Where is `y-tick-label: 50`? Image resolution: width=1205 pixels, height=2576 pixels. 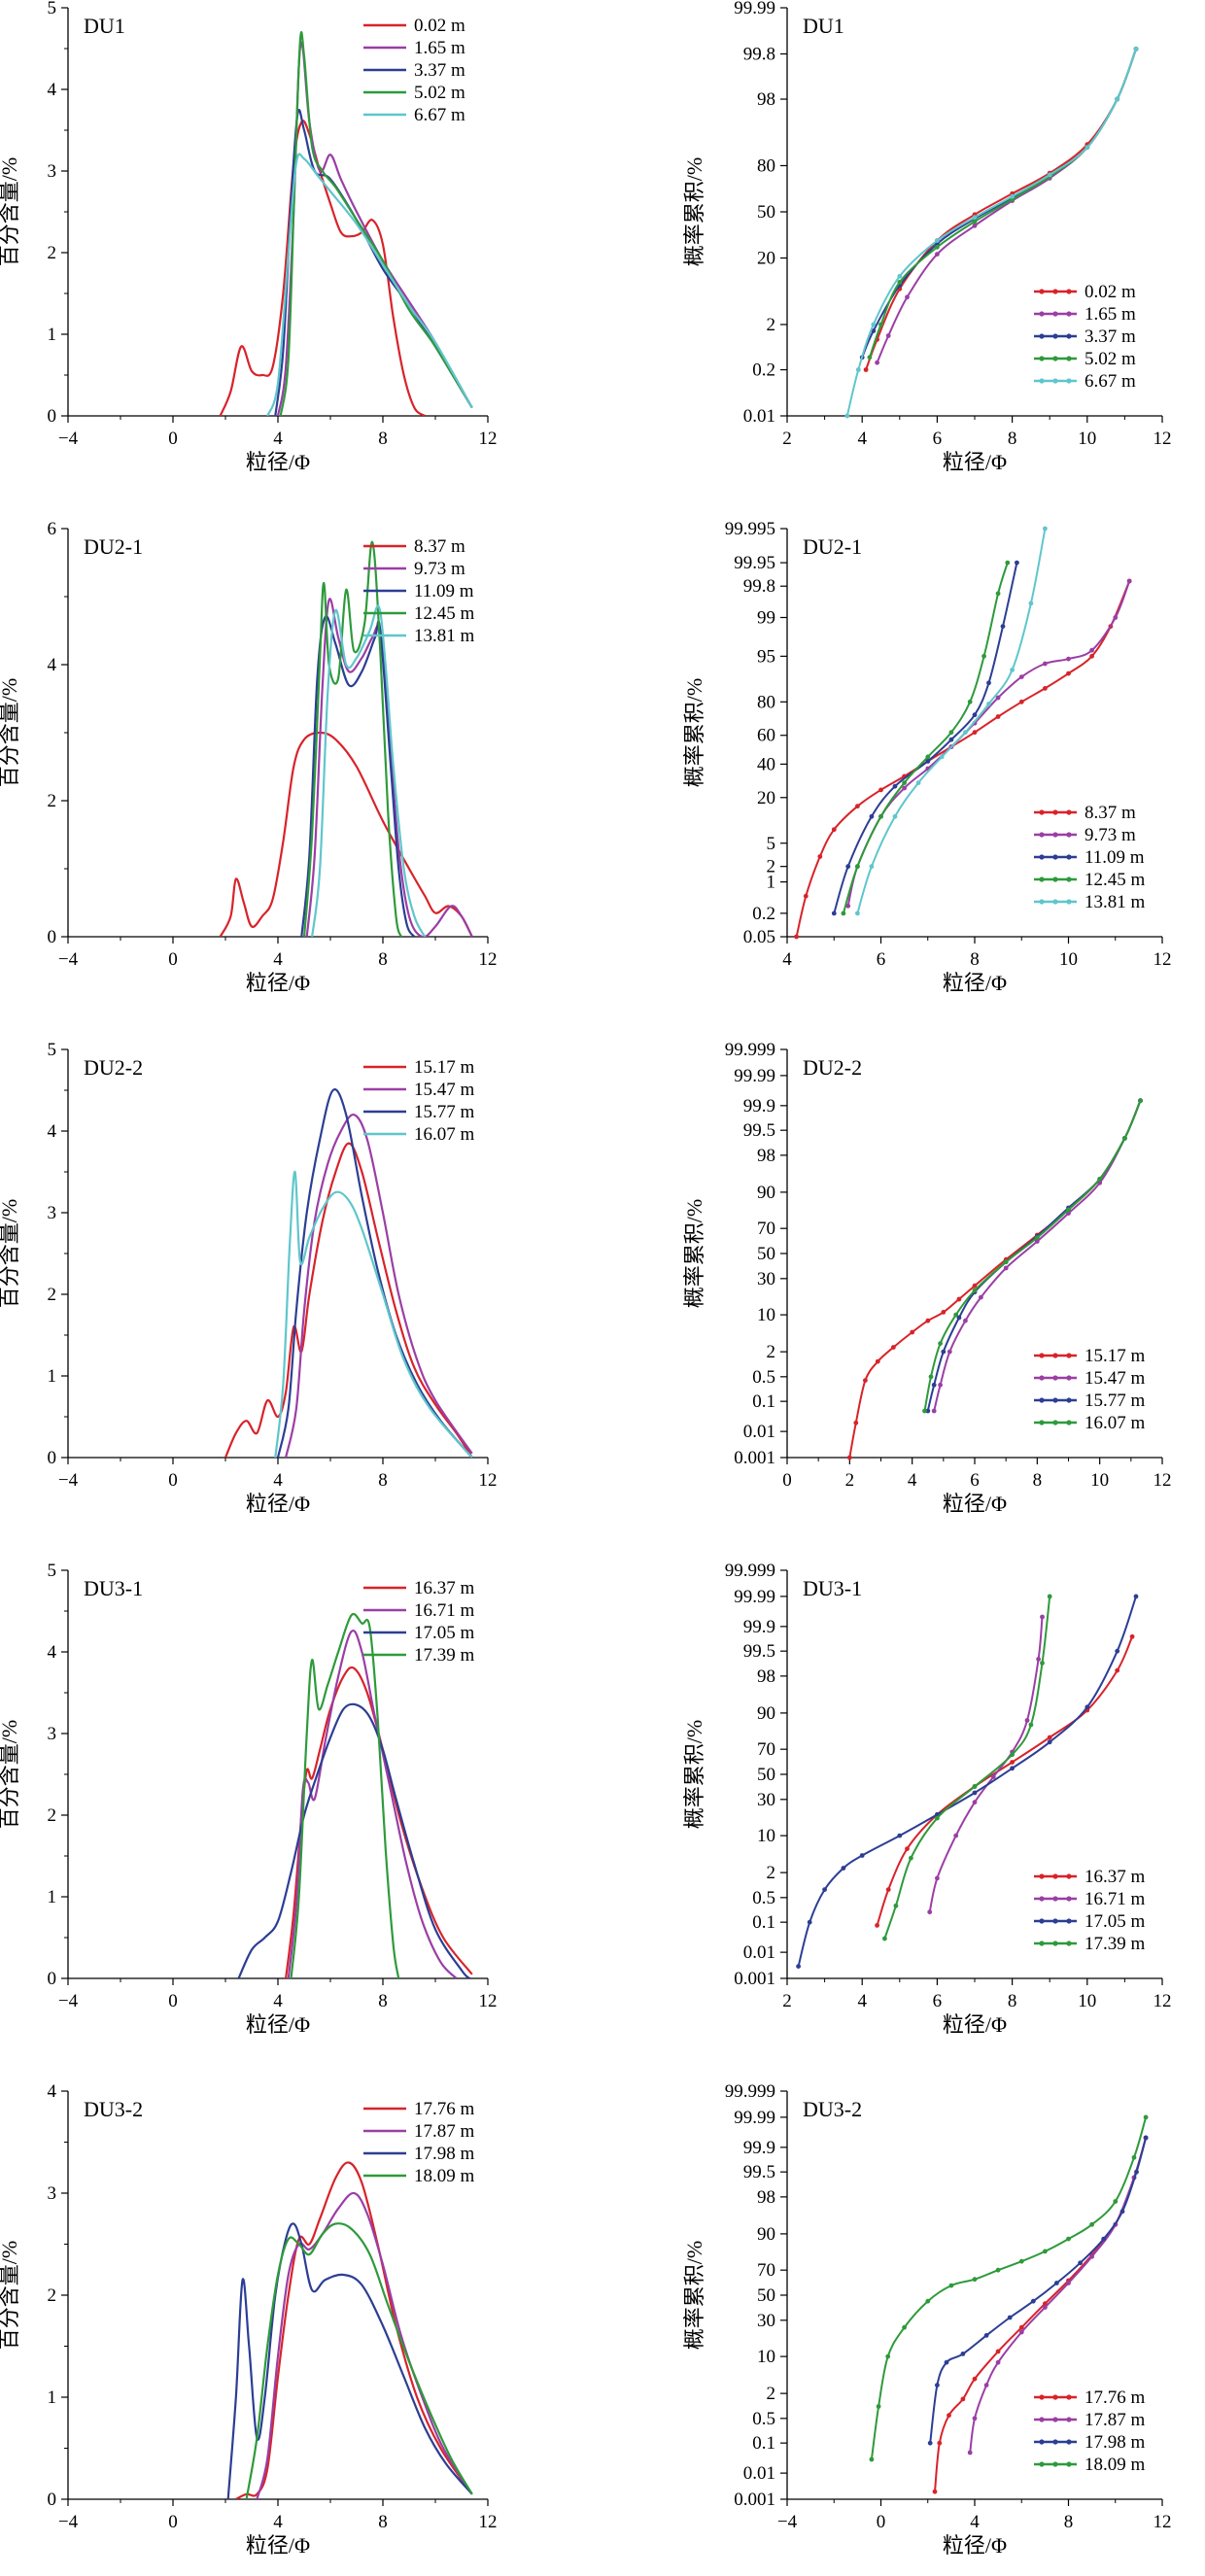 y-tick-label: 50 is located at coordinates (766, 1775).